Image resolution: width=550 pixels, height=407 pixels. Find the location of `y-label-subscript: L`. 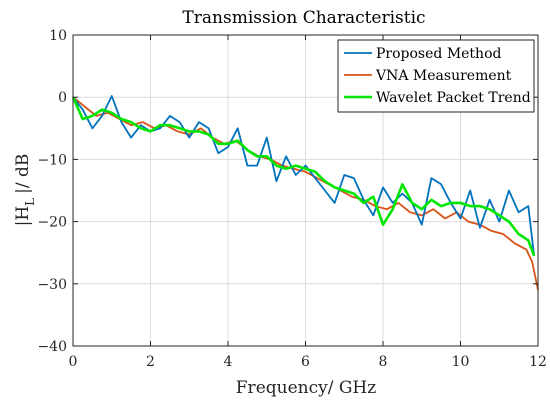

y-label-subscript: L is located at coordinates (30, 202).